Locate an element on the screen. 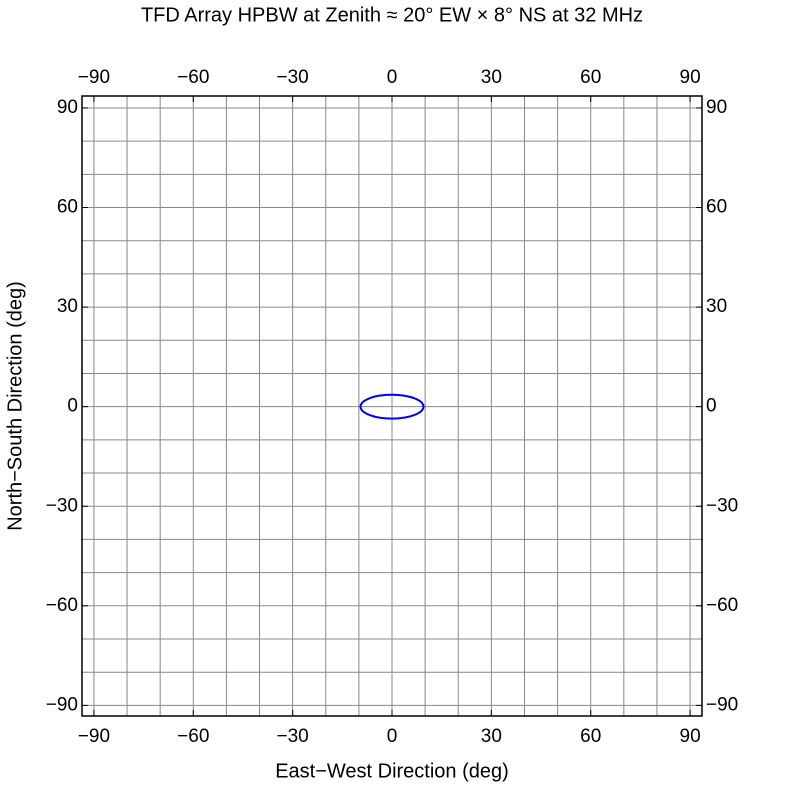 The width and height of the screenshot is (785, 786). x-tick-label: 30 is located at coordinates (491, 736).